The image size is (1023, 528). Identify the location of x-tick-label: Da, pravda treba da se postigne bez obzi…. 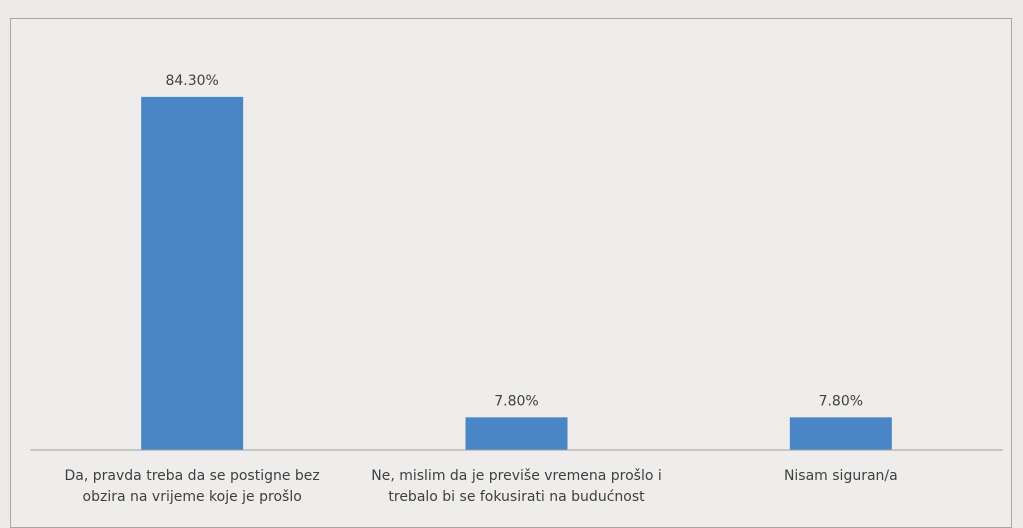
(192, 486).